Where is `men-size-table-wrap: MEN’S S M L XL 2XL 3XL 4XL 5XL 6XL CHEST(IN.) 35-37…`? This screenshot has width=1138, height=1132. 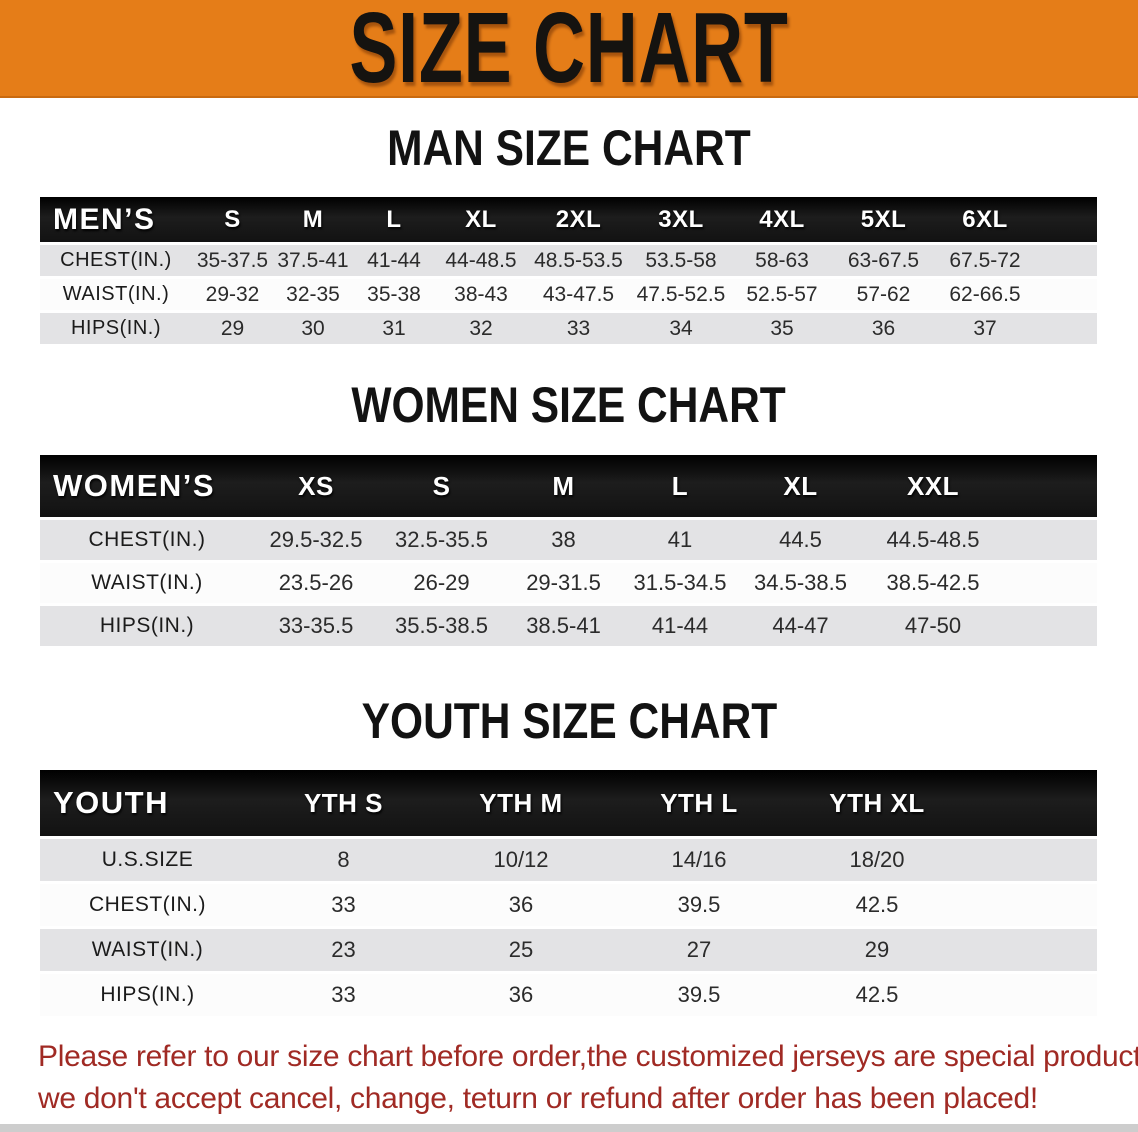 men-size-table-wrap: MEN’S S M L XL 2XL 3XL 4XL 5XL 6XL CHEST(IN.) 35-37… is located at coordinates (569, 270).